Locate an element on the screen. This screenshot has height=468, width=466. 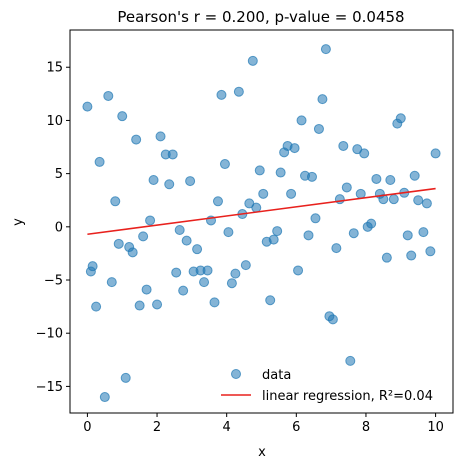
regression-line-layer is located at coordinates (261, 211).